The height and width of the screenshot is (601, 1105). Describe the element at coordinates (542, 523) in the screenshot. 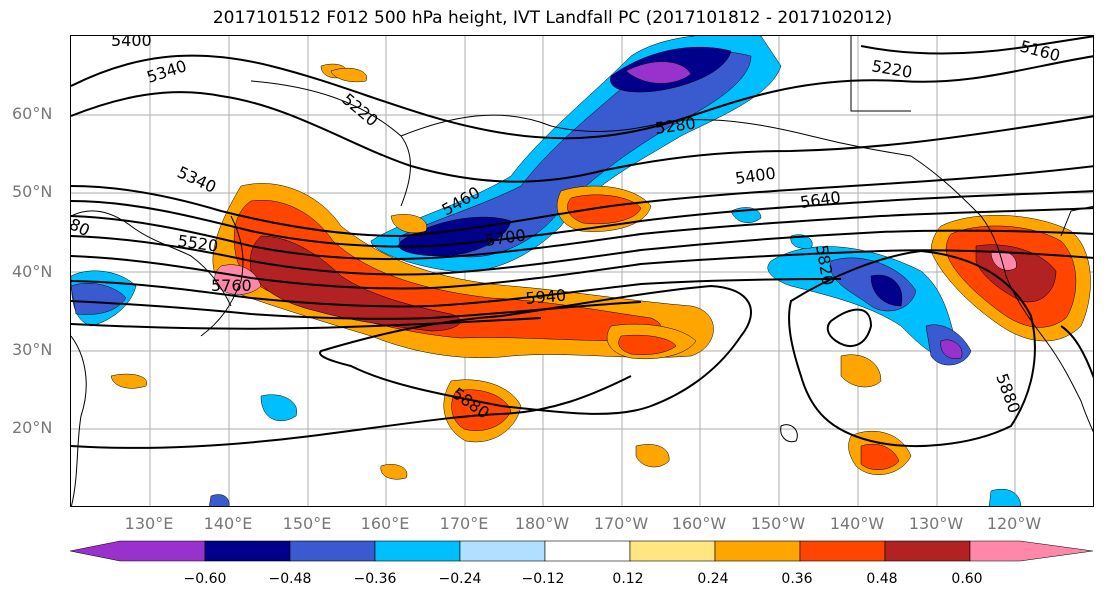

I see `lon-label-180w: 180°W` at that location.